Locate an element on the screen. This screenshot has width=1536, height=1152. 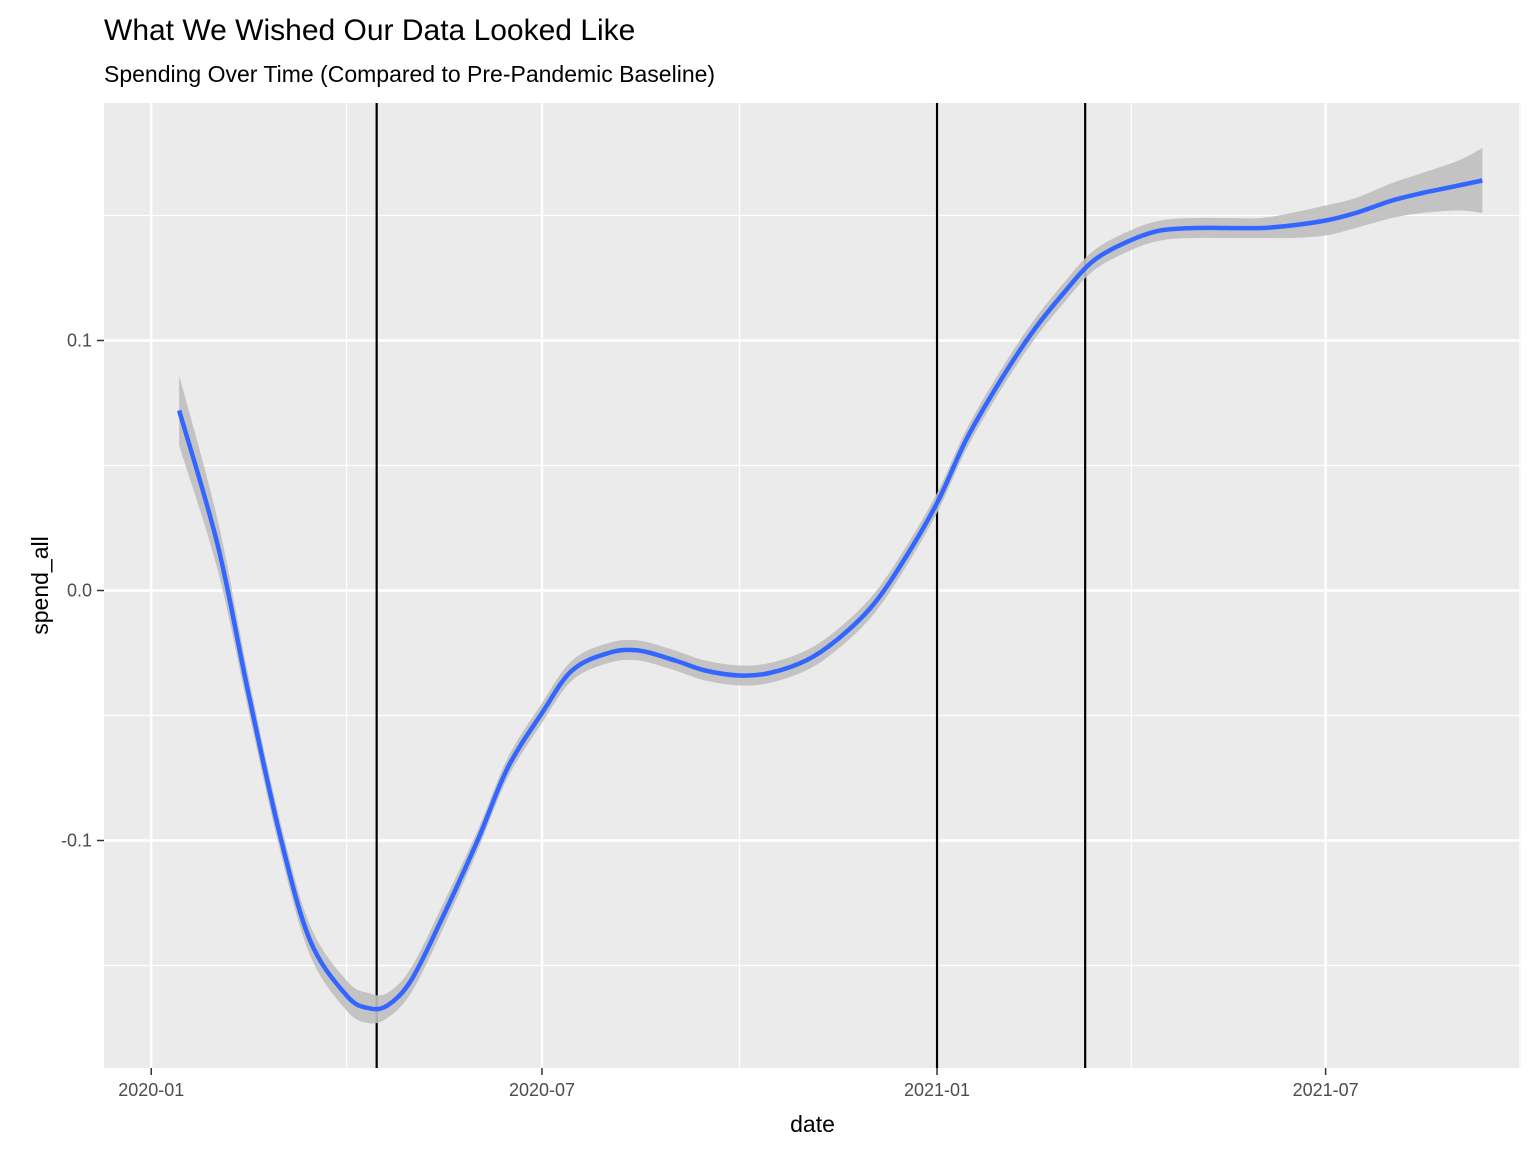
y-axis: -0.1 0.0 0.1 is located at coordinates (82, 591).